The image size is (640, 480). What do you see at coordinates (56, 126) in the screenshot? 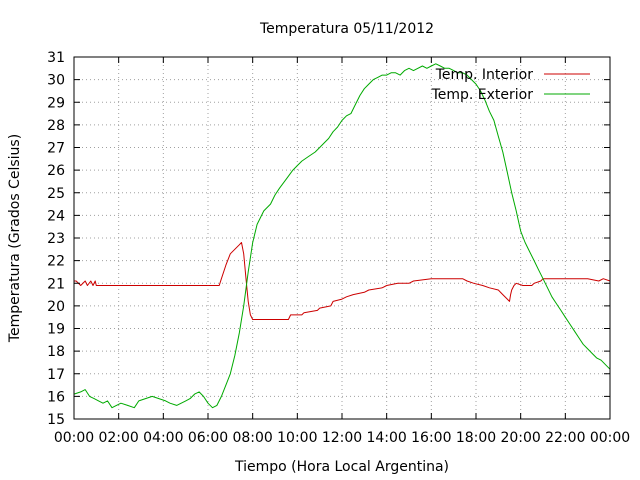
I see `y-tick-label: 28` at bounding box center [56, 126].